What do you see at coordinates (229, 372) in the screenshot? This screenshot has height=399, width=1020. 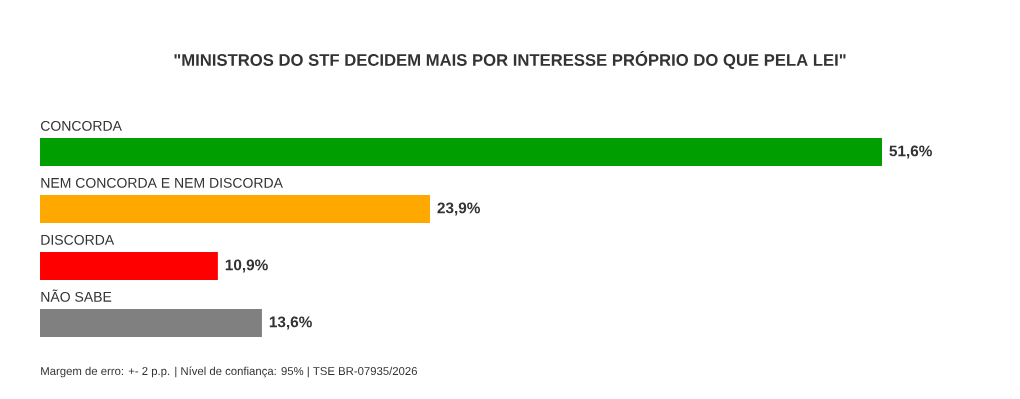 I see `text: Margem de erro: +- 2 p.p. | Nível de confiança: 95% | TSE BR-07935/2026` at bounding box center [229, 372].